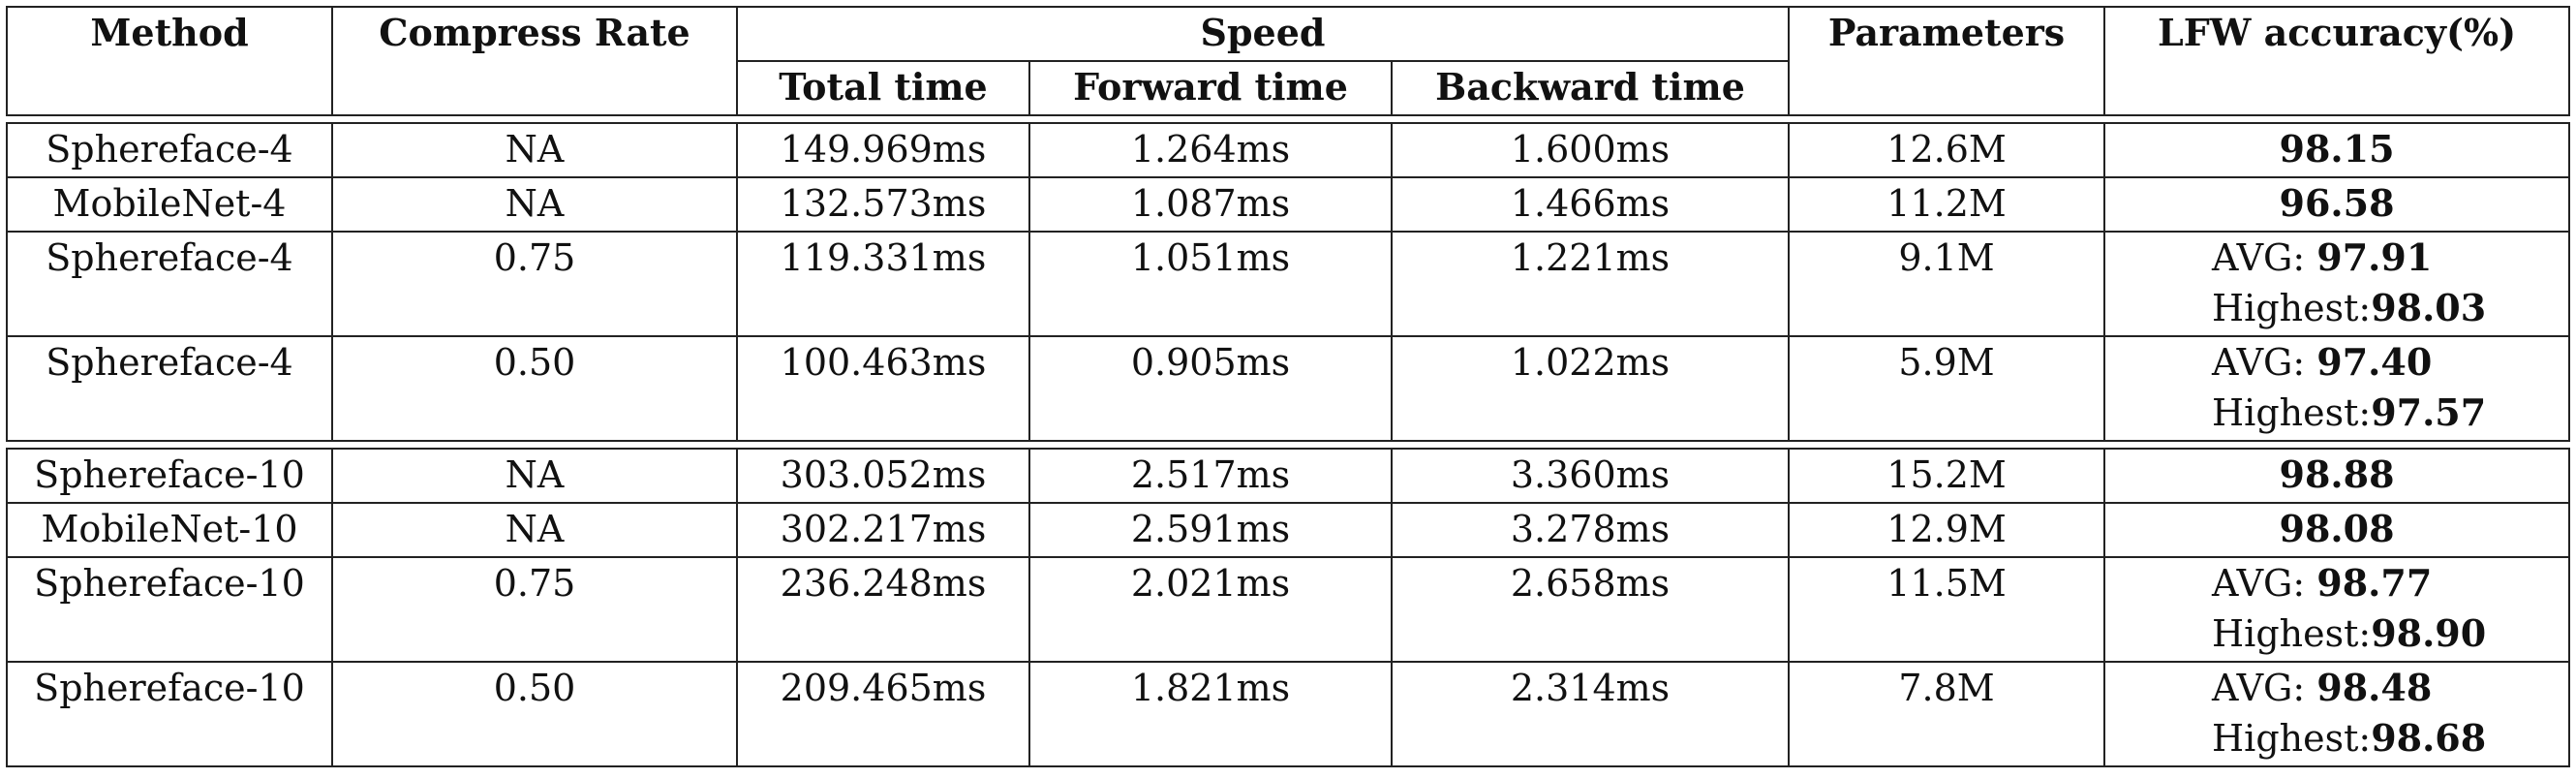 The image size is (2576, 779). I want to click on header-compress-rate: Compress Rate, so click(534, 61).